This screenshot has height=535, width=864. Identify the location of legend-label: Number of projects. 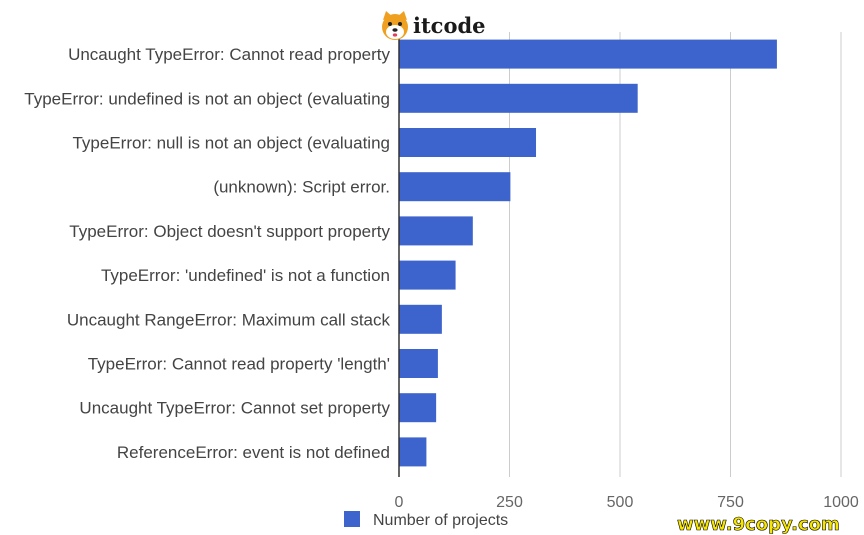
(440, 520).